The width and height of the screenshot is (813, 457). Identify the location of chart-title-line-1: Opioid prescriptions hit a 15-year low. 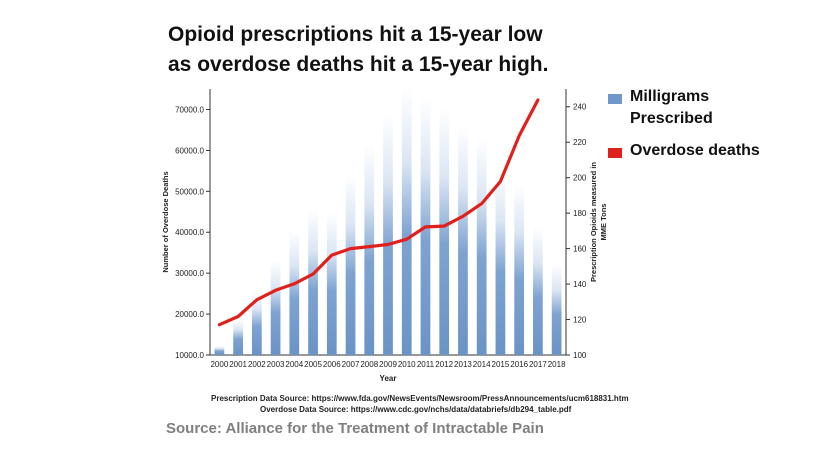
(355, 34).